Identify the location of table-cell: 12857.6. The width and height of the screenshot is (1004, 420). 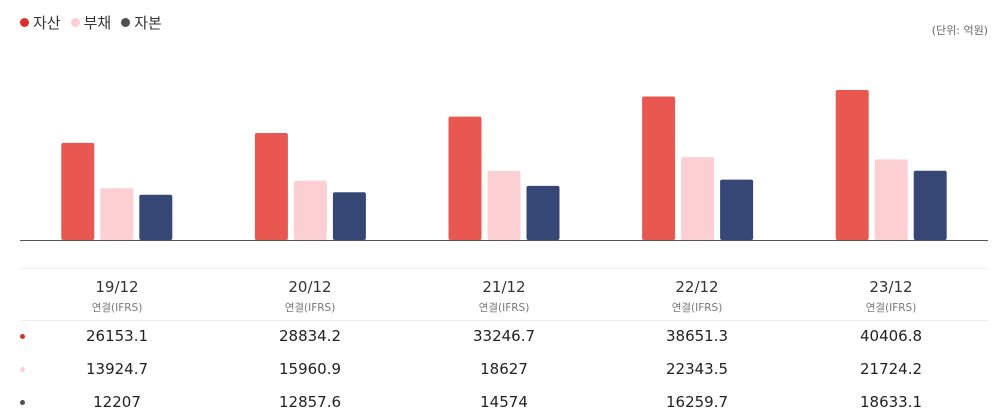
(310, 402).